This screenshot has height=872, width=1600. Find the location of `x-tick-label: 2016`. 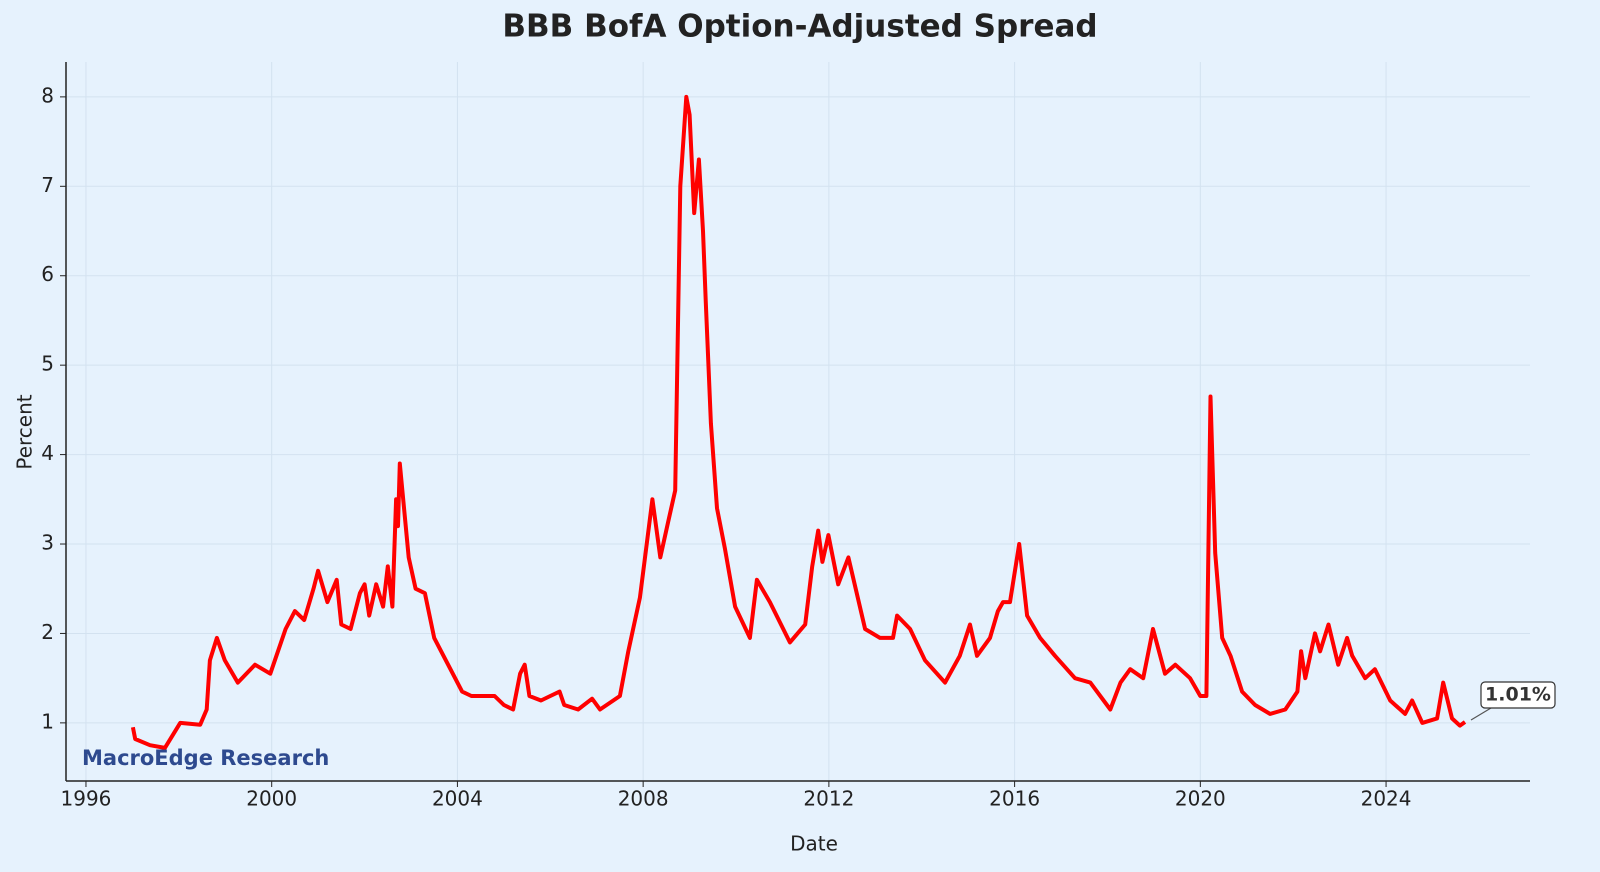

x-tick-label: 2016 is located at coordinates (1014, 799).